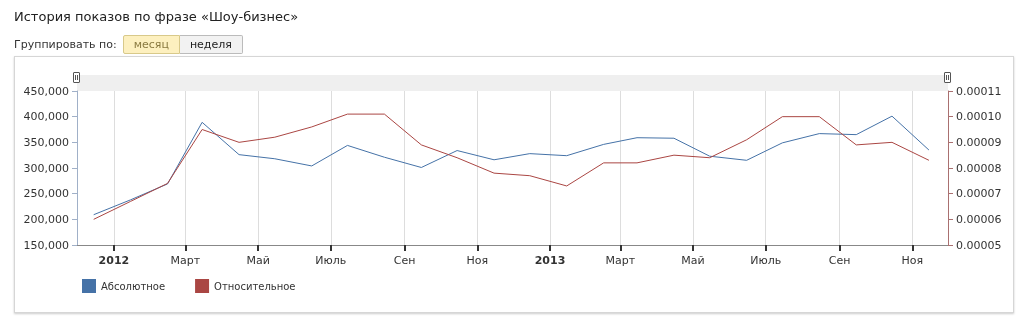 The height and width of the screenshot is (323, 1024). I want to click on text: неделя, so click(211, 44).